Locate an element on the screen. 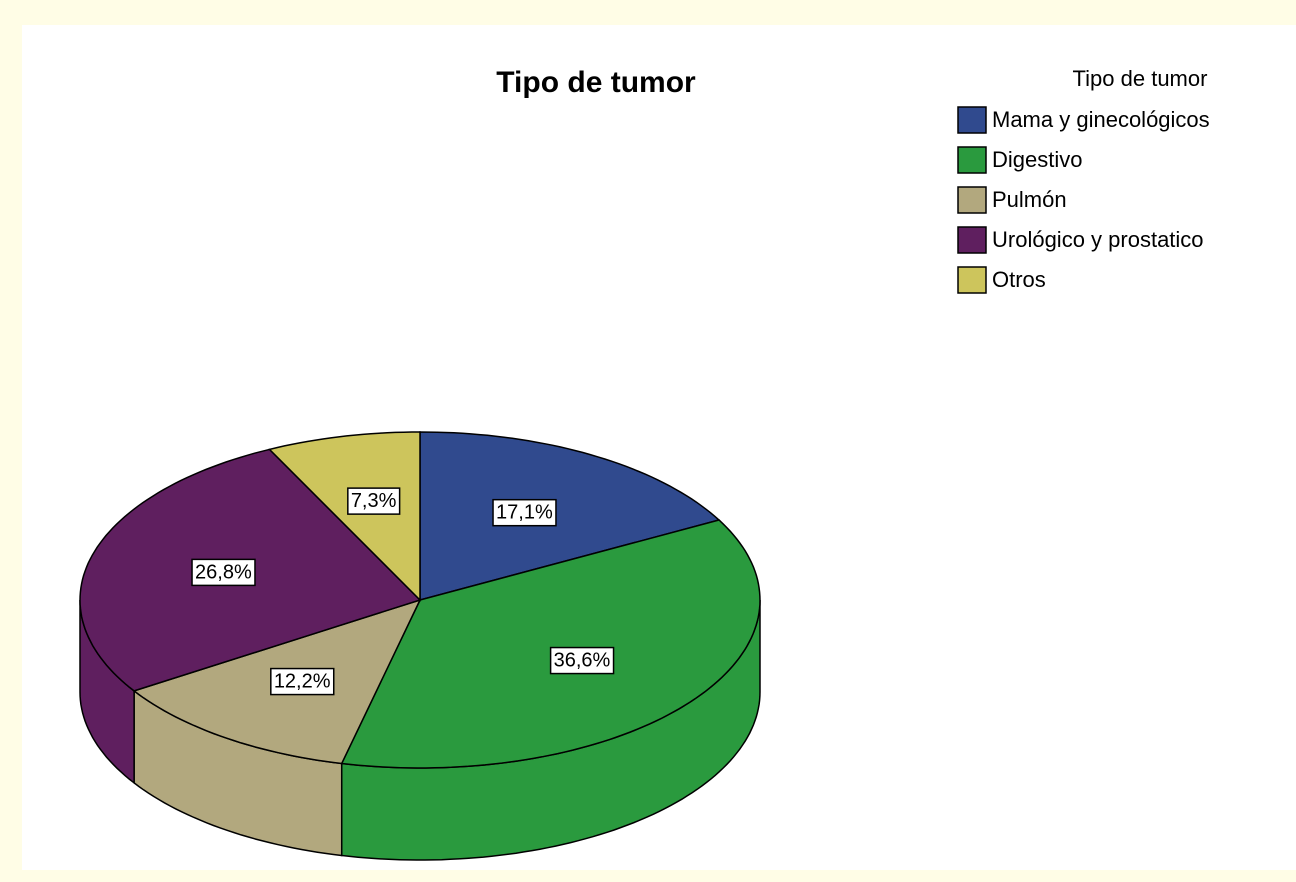  data-label: 26,8% is located at coordinates (223, 572).